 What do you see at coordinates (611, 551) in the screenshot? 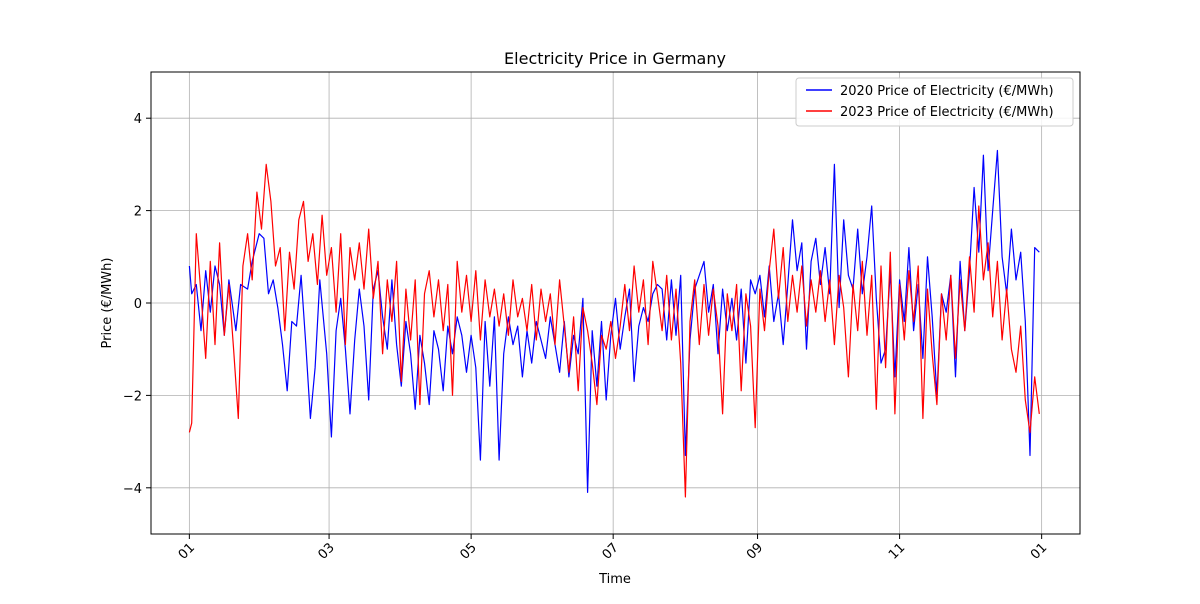
I see `x-tick-label: 07` at bounding box center [611, 551].